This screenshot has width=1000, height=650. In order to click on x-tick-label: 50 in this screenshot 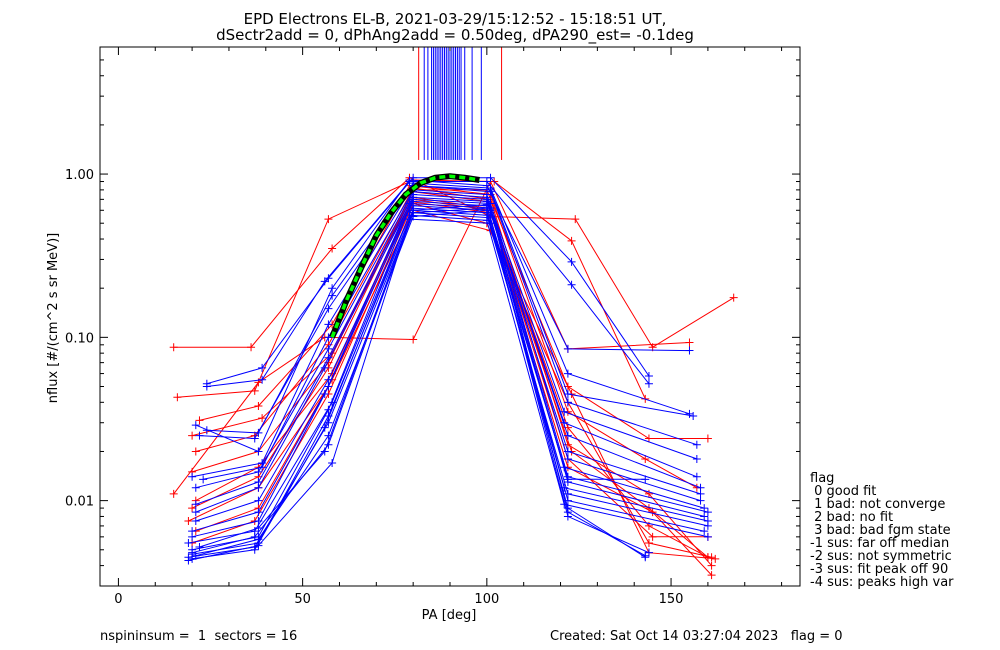, I will do `click(302, 599)`.